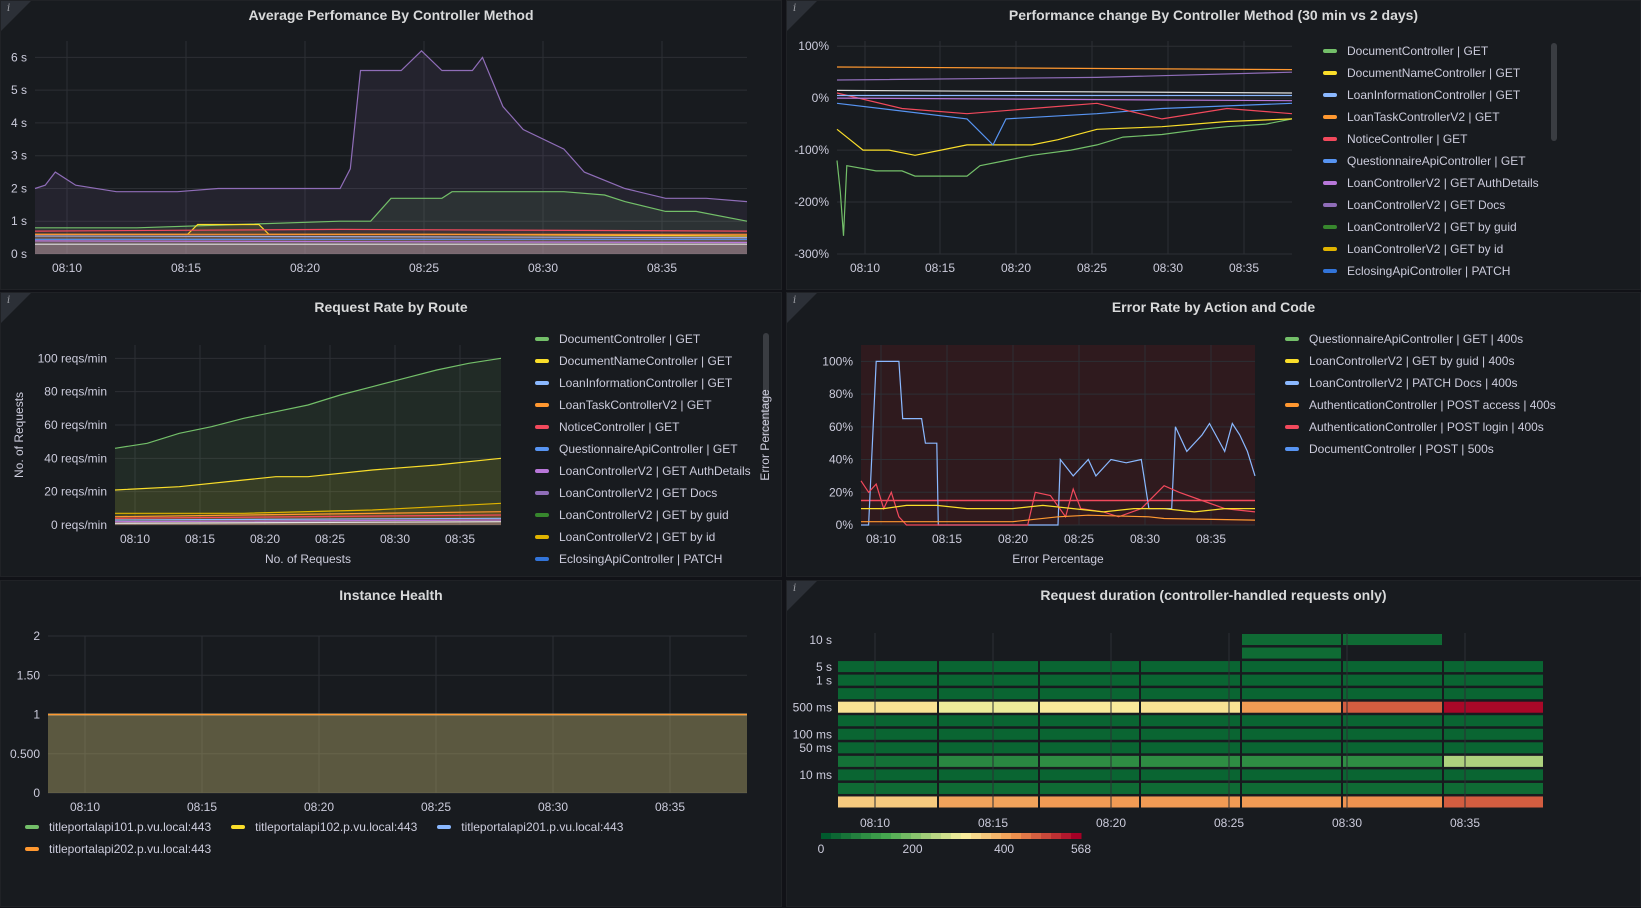 The image size is (1641, 908). What do you see at coordinates (36, 715) in the screenshot?
I see `y-tick-label: 1` at bounding box center [36, 715].